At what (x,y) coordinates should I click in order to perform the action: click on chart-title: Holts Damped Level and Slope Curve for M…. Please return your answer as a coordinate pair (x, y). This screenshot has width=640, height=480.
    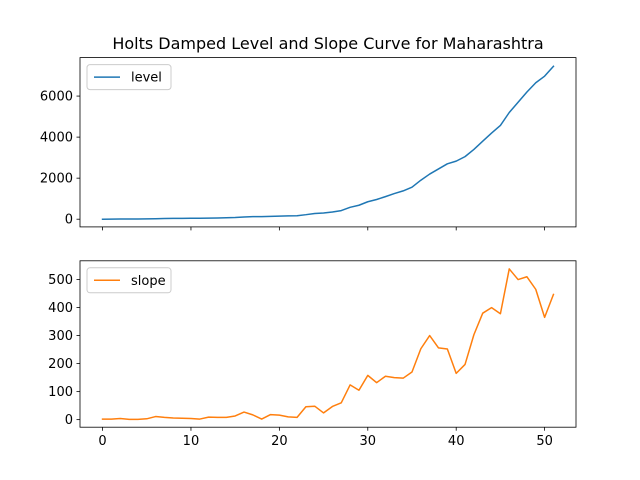
    Looking at the image, I should click on (327, 43).